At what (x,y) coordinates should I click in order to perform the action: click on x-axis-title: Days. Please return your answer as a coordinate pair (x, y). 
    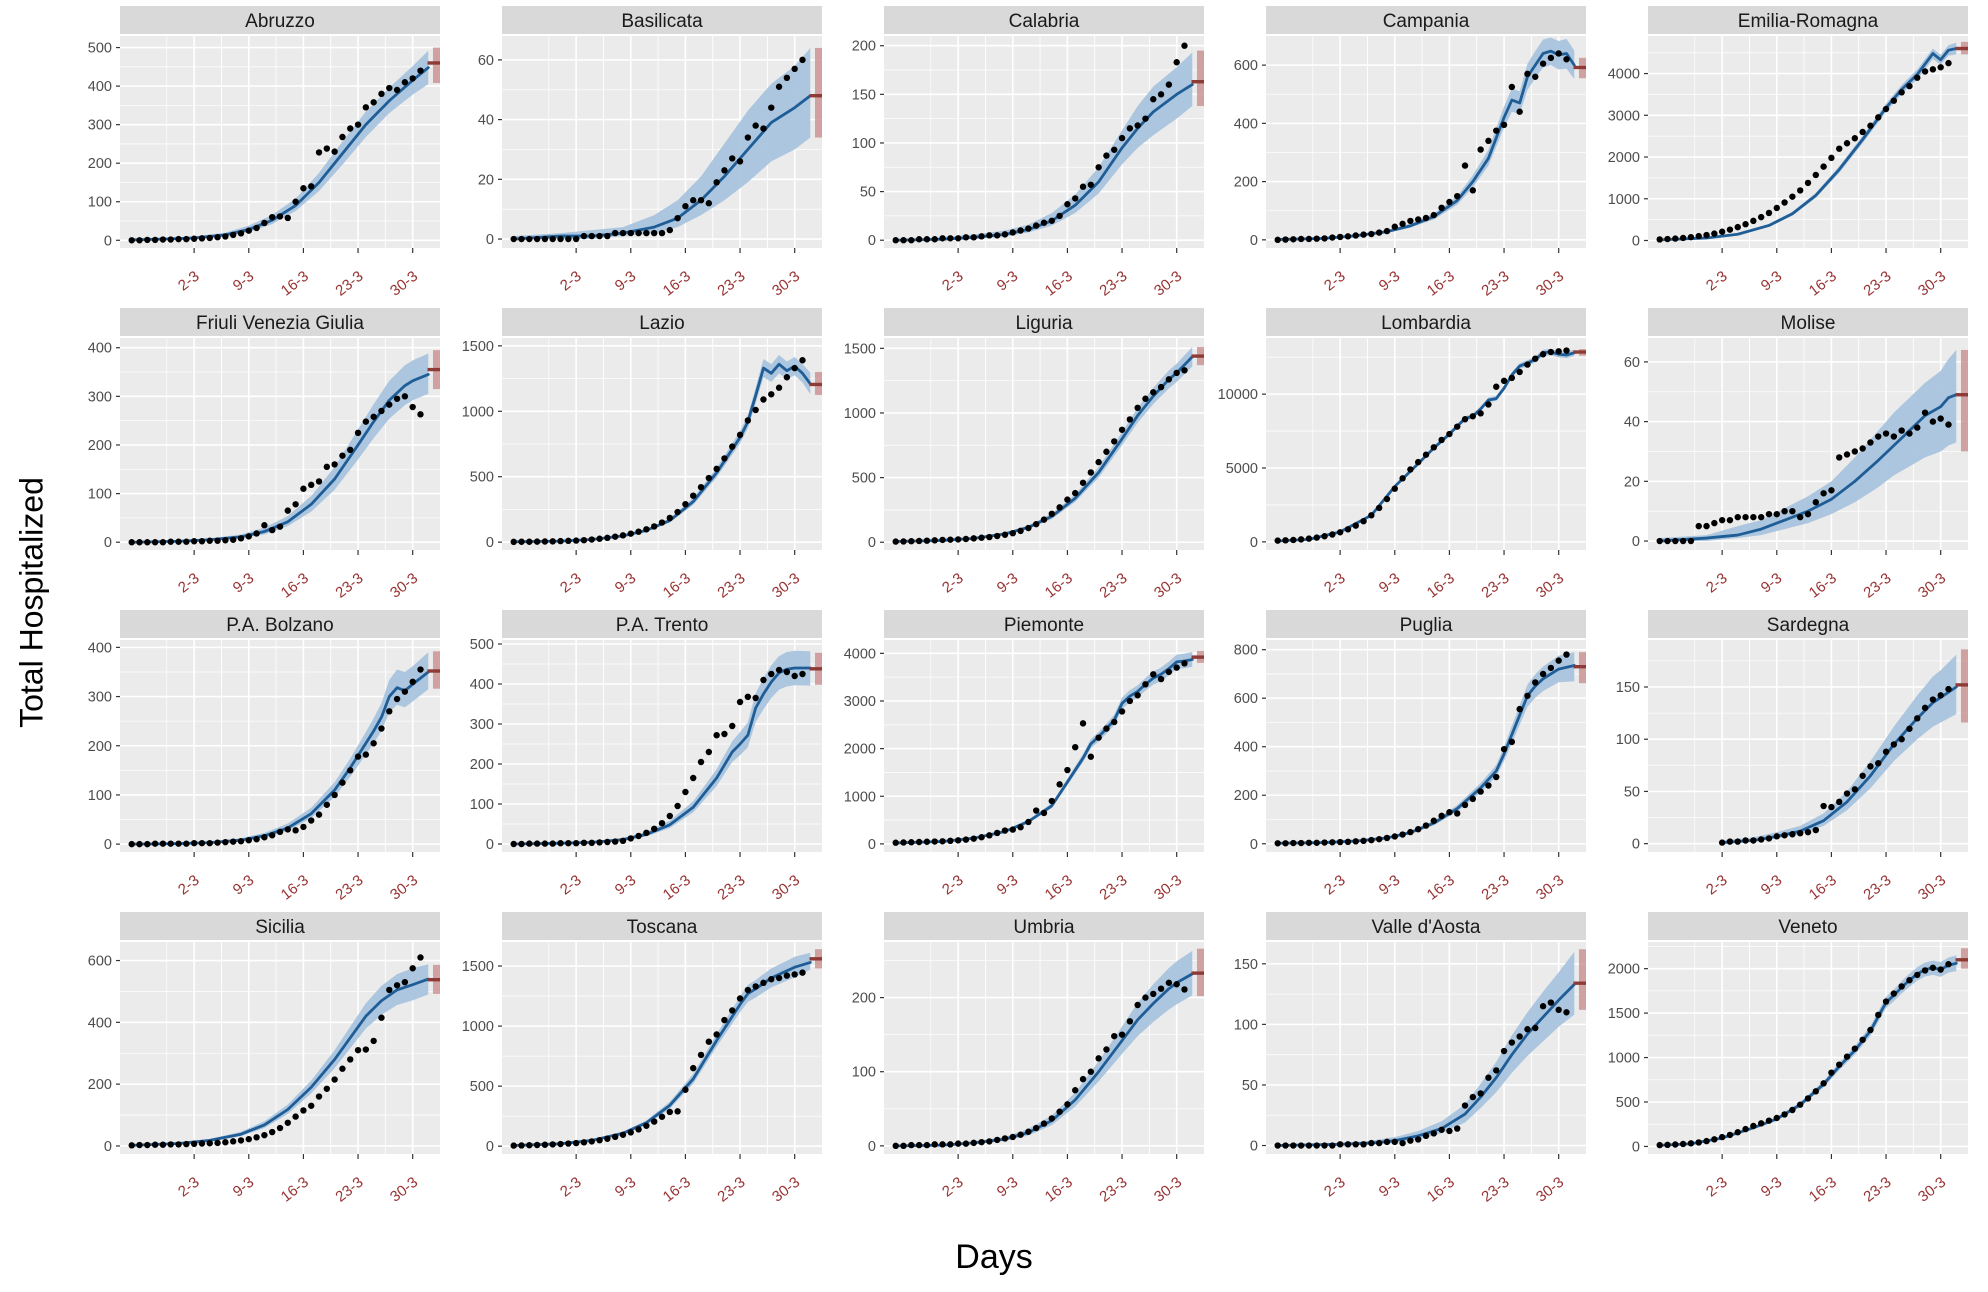
    Looking at the image, I should click on (994, 1257).